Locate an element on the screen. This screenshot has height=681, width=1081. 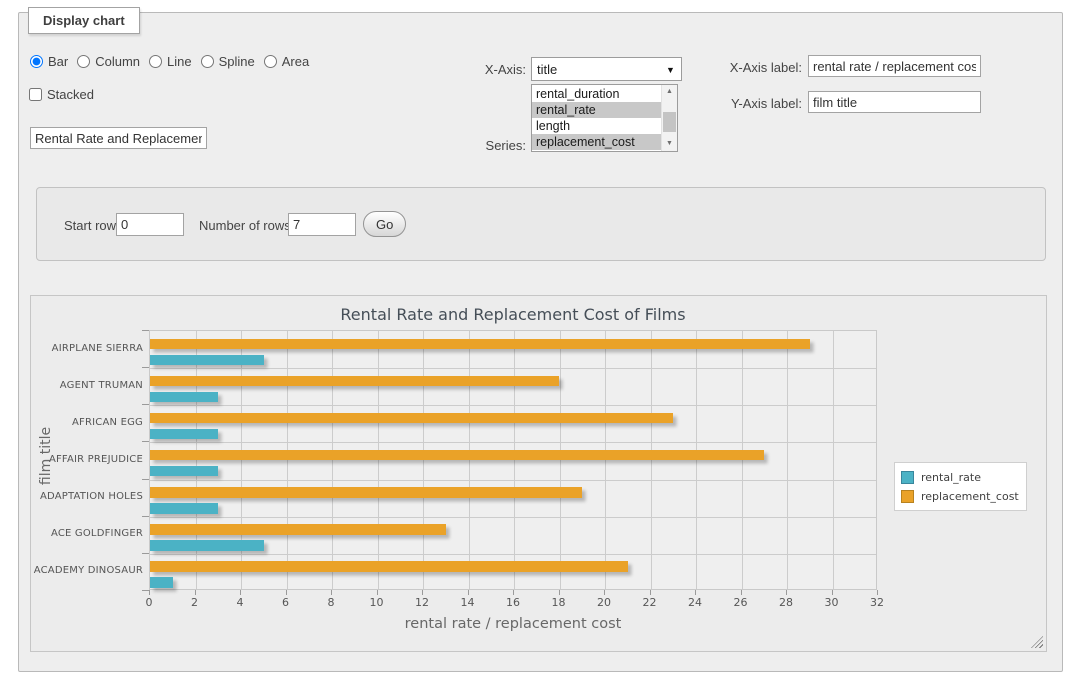
category-label: AGENT TRUMAN is located at coordinates (101, 385).